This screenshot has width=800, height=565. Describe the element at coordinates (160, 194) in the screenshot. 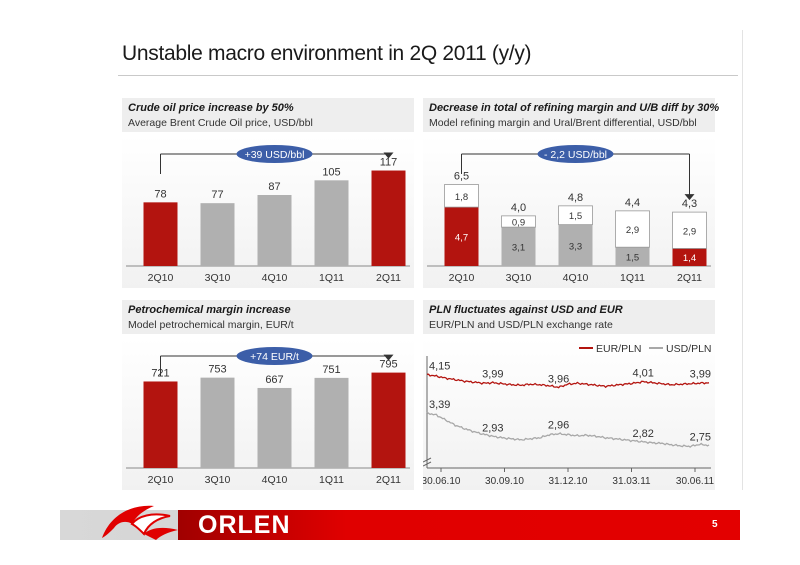

I see `bar-value-label: 78` at that location.